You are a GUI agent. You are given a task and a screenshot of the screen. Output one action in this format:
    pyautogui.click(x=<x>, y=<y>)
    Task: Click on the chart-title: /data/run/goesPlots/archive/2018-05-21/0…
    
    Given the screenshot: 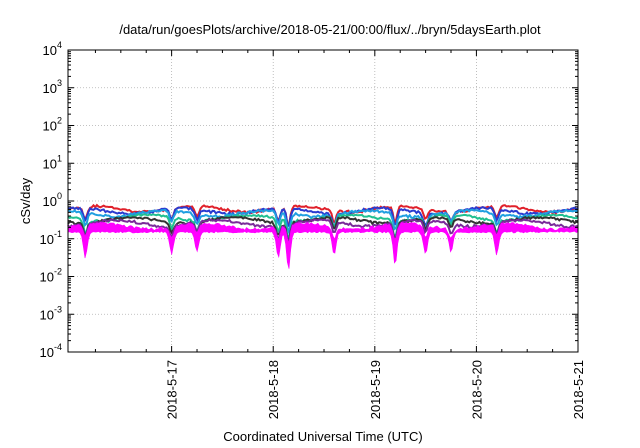 What is the action you would take?
    pyautogui.click(x=330, y=29)
    